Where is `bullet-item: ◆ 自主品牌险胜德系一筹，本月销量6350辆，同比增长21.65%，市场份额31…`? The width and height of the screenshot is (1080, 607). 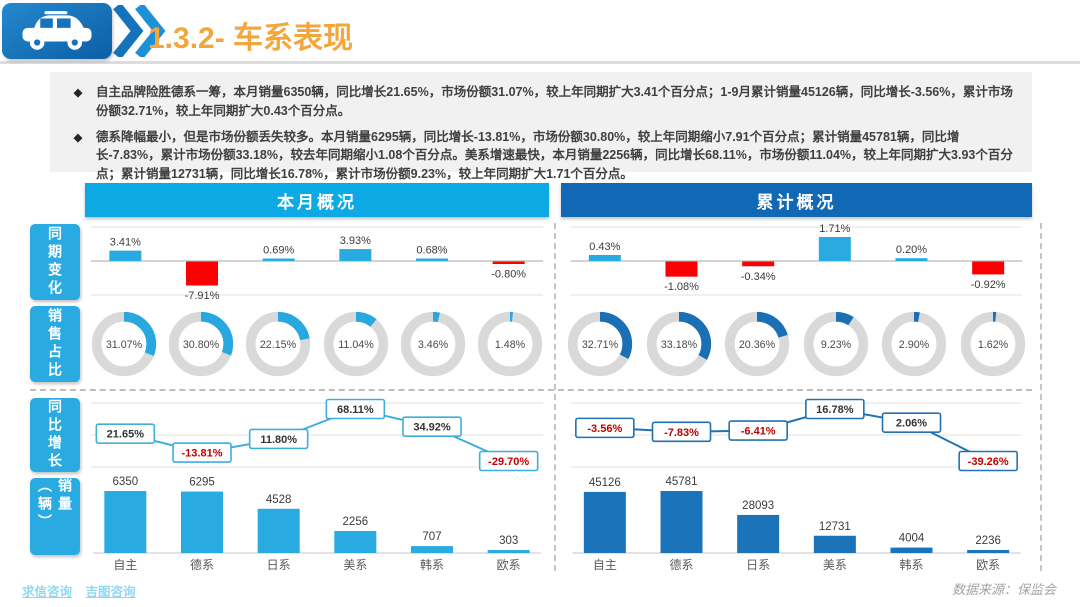
bullet-item: ◆ 自主品牌险胜德系一筹，本月销量6350辆，同比增长21.65%，市场份额31… is located at coordinates (538, 102).